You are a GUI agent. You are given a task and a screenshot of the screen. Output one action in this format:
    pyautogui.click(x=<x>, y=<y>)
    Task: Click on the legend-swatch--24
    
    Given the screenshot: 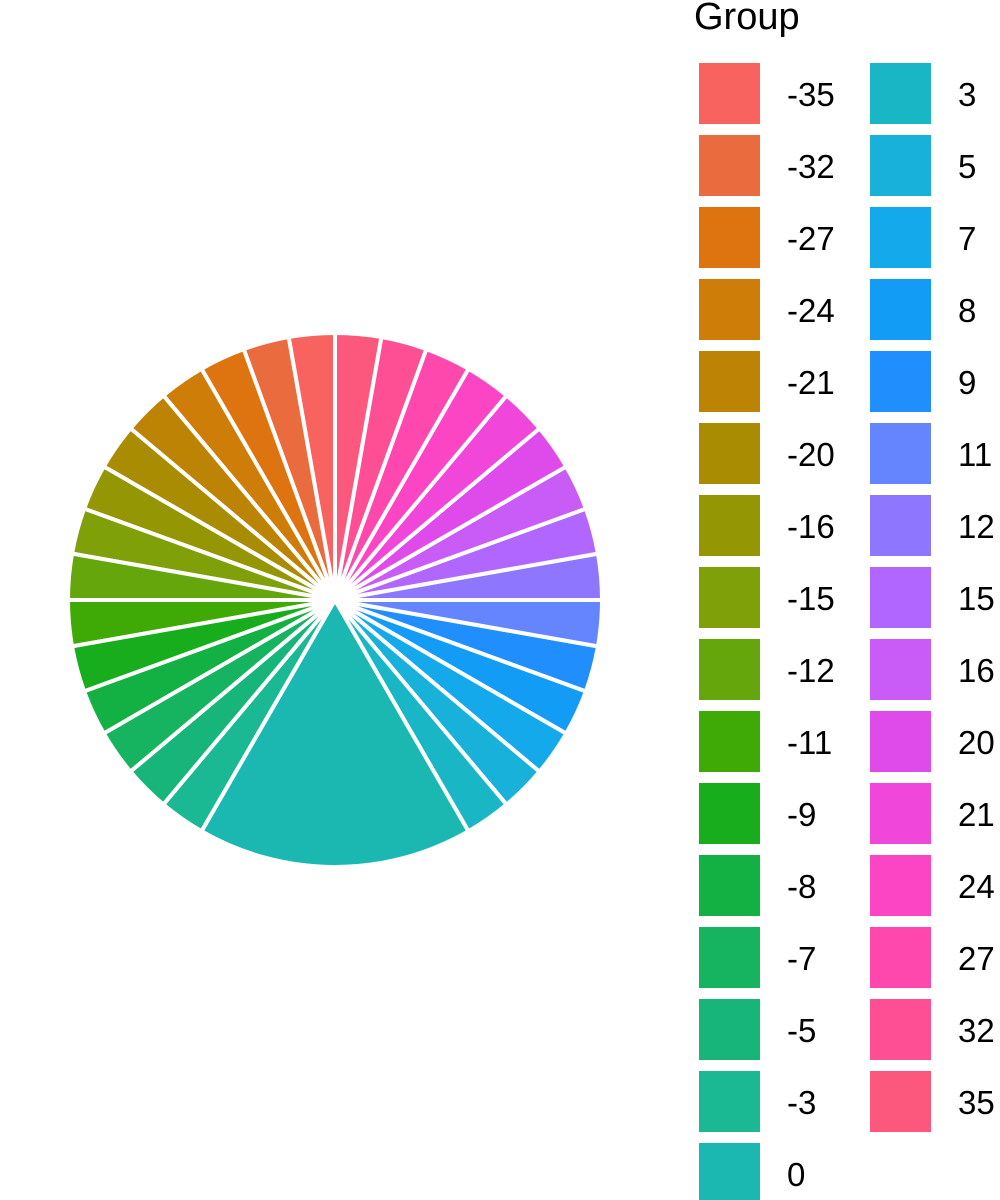 What is the action you would take?
    pyautogui.click(x=729, y=309)
    